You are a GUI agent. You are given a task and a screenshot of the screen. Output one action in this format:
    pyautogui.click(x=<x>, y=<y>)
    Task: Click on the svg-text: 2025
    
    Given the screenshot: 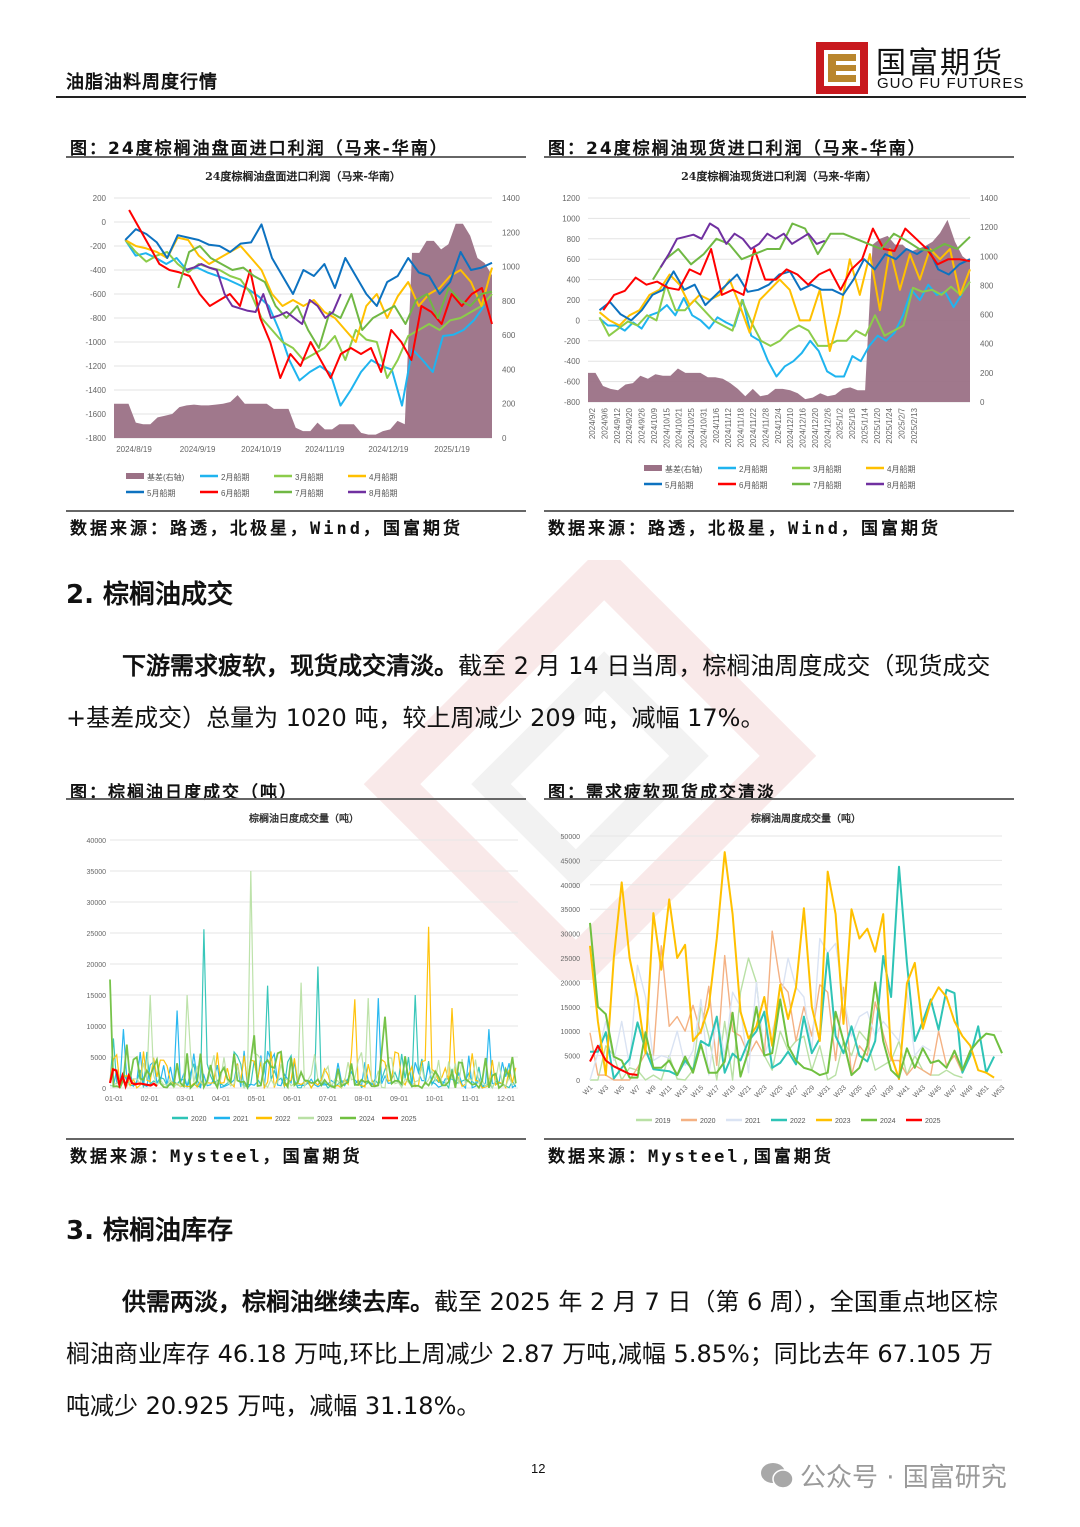 What is the action you would take?
    pyautogui.click(x=409, y=1119)
    